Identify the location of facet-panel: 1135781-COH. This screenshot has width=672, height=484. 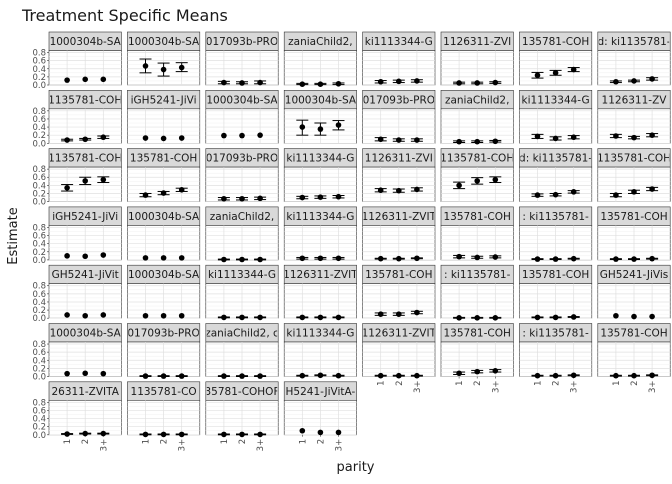
(477, 175).